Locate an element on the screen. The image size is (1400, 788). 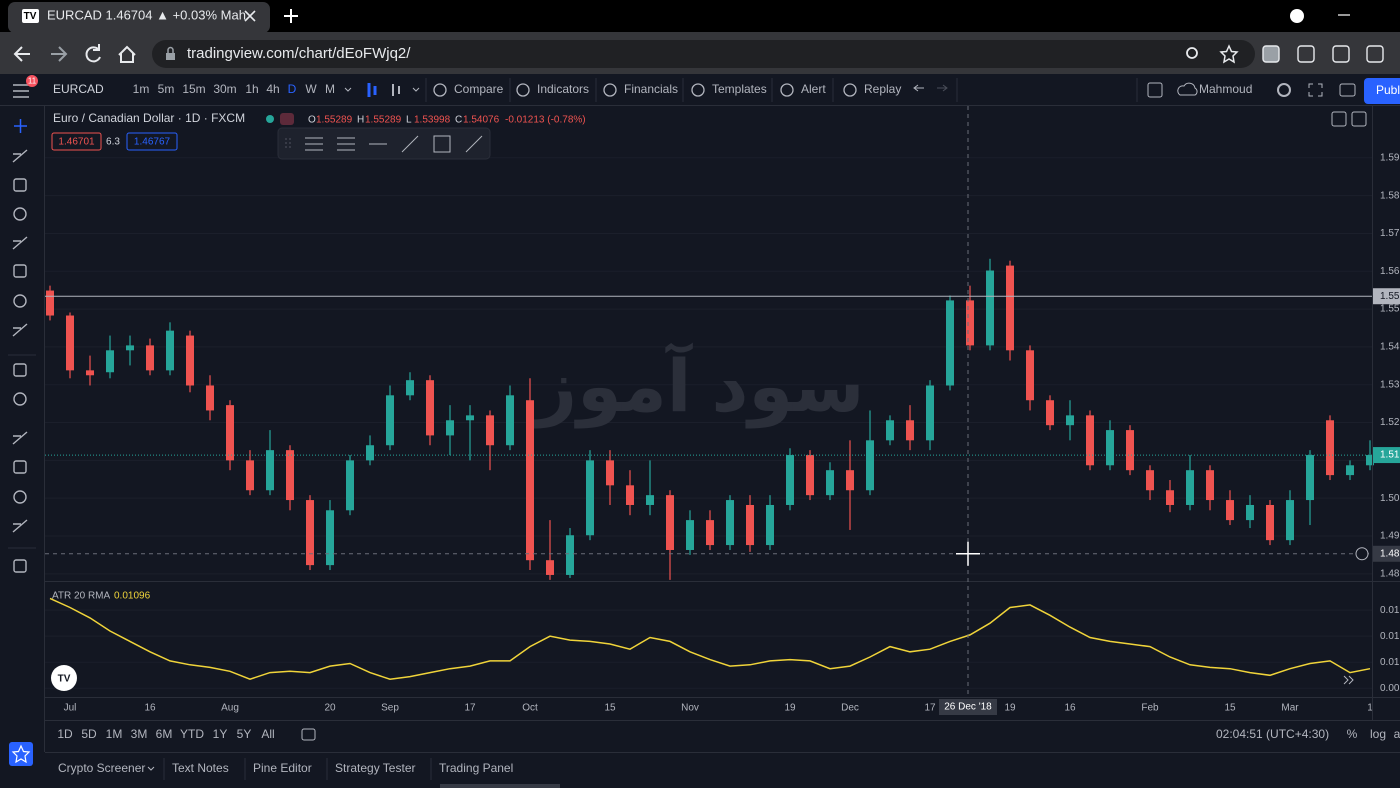
add-alert is located at coordinates (1362, 554).